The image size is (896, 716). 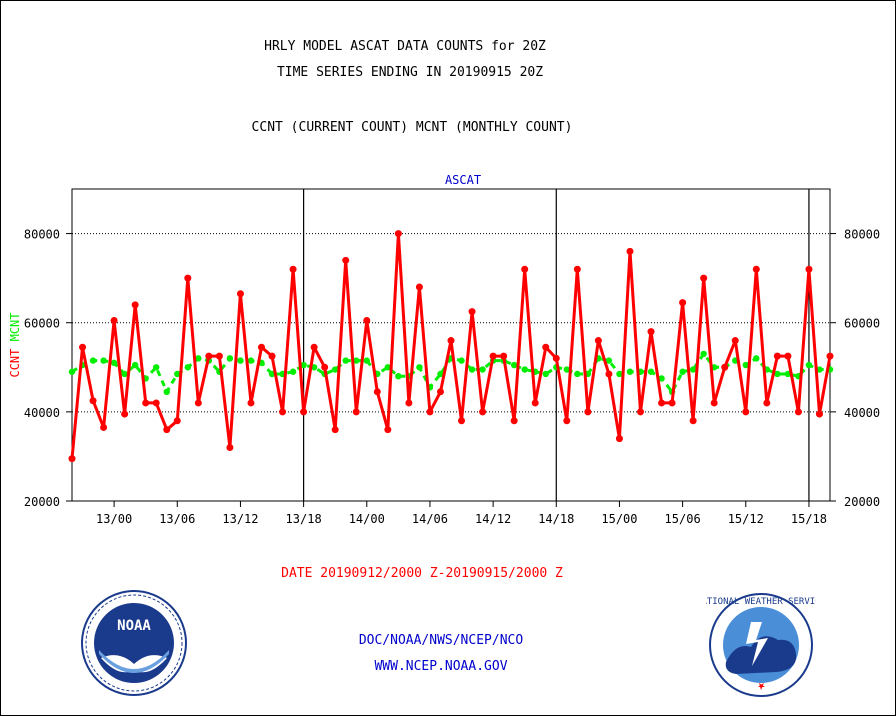 I want to click on chart-title-line1: HRLY MODEL ASCAT DATA COUNTS for 20Z, so click(x=405, y=46).